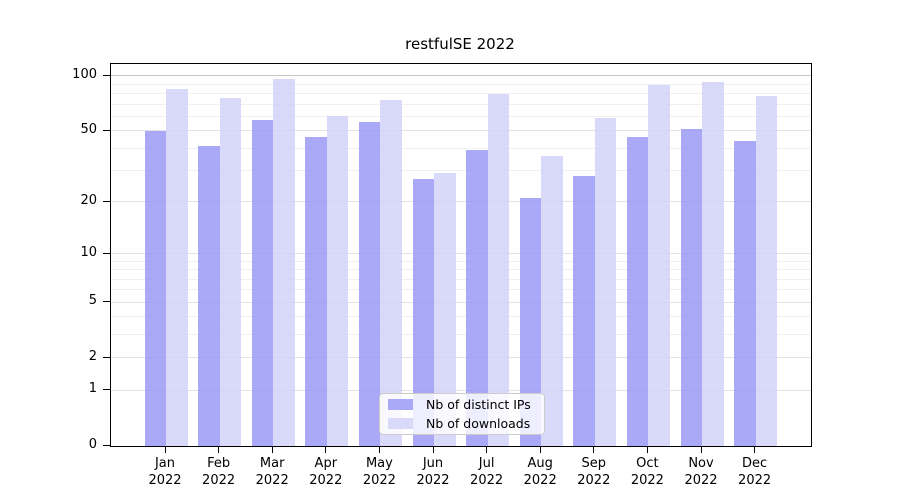 The width and height of the screenshot is (900, 500). What do you see at coordinates (337, 281) in the screenshot?
I see `bar-downloads-apr` at bounding box center [337, 281].